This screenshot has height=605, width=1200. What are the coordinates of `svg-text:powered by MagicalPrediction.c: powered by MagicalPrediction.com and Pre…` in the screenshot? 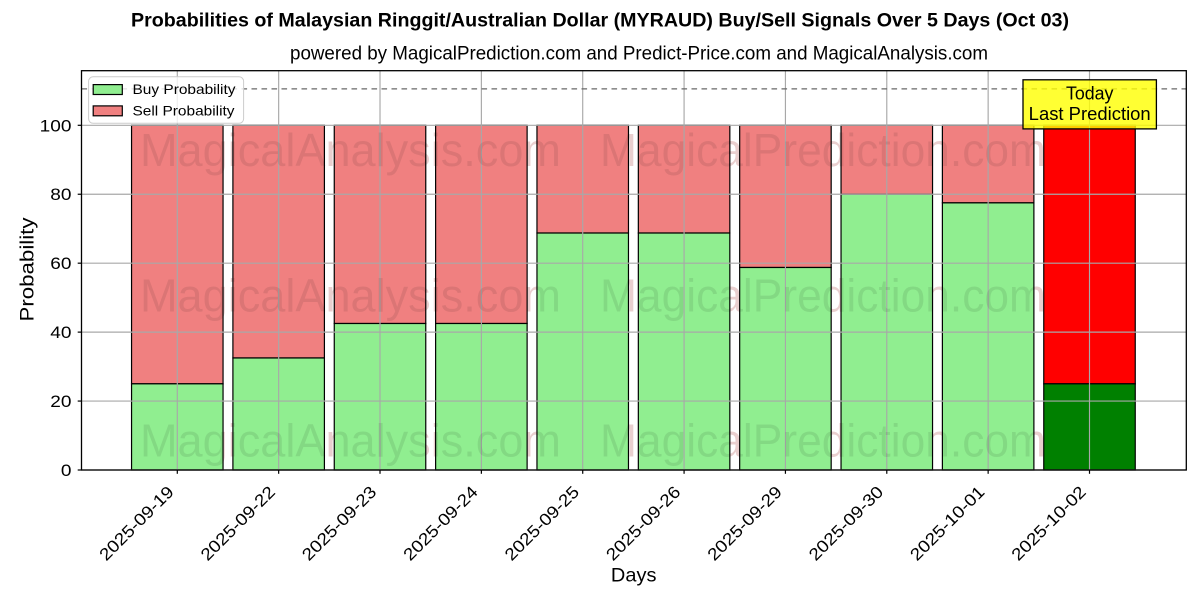 It's located at (639, 53).